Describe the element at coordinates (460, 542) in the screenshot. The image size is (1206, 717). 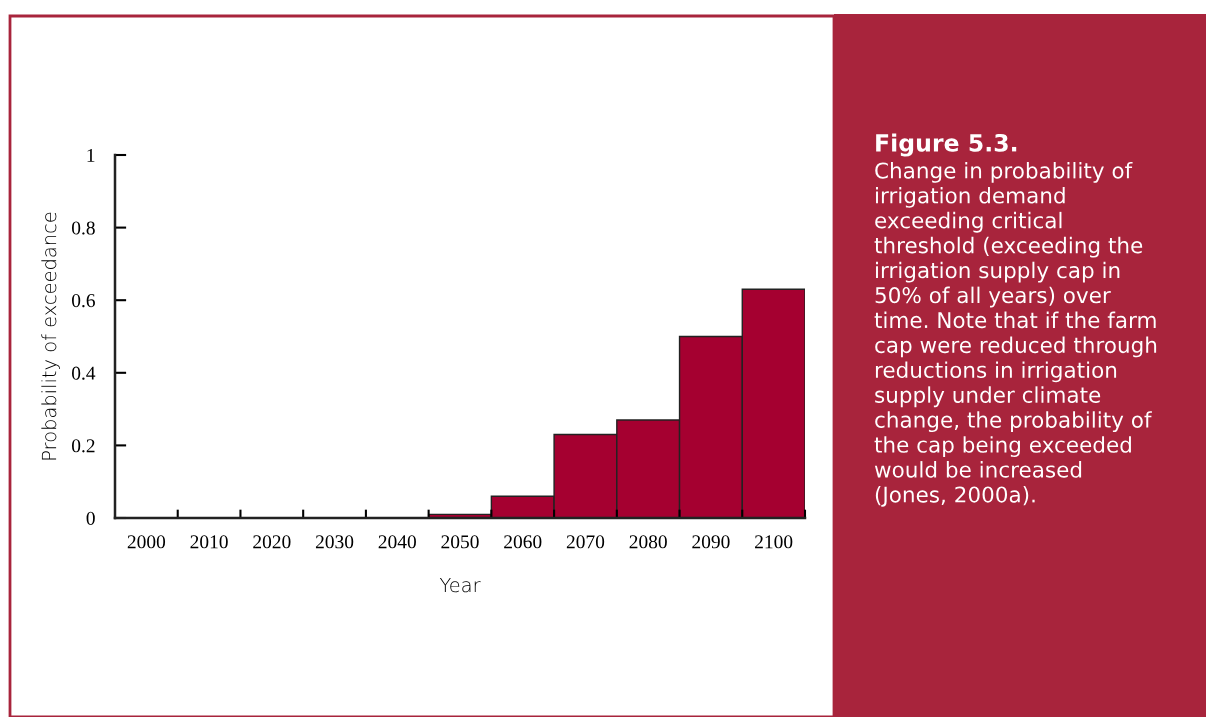
I see `x-tick-label: 2050` at that location.